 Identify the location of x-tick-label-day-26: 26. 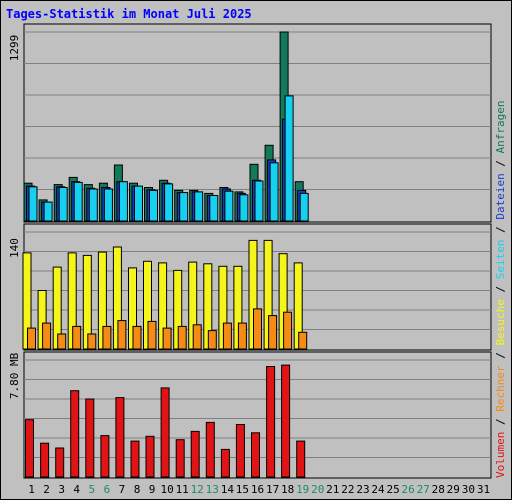
(407, 489).